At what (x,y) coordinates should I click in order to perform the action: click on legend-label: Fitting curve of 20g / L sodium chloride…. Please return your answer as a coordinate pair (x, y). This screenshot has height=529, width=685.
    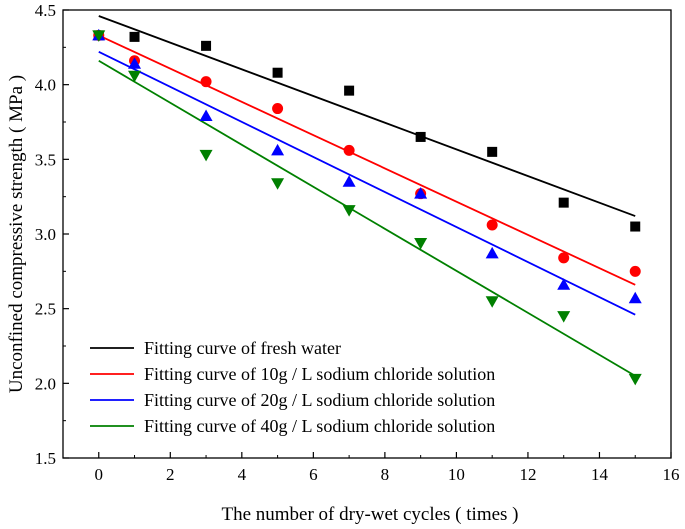
    Looking at the image, I should click on (319, 400).